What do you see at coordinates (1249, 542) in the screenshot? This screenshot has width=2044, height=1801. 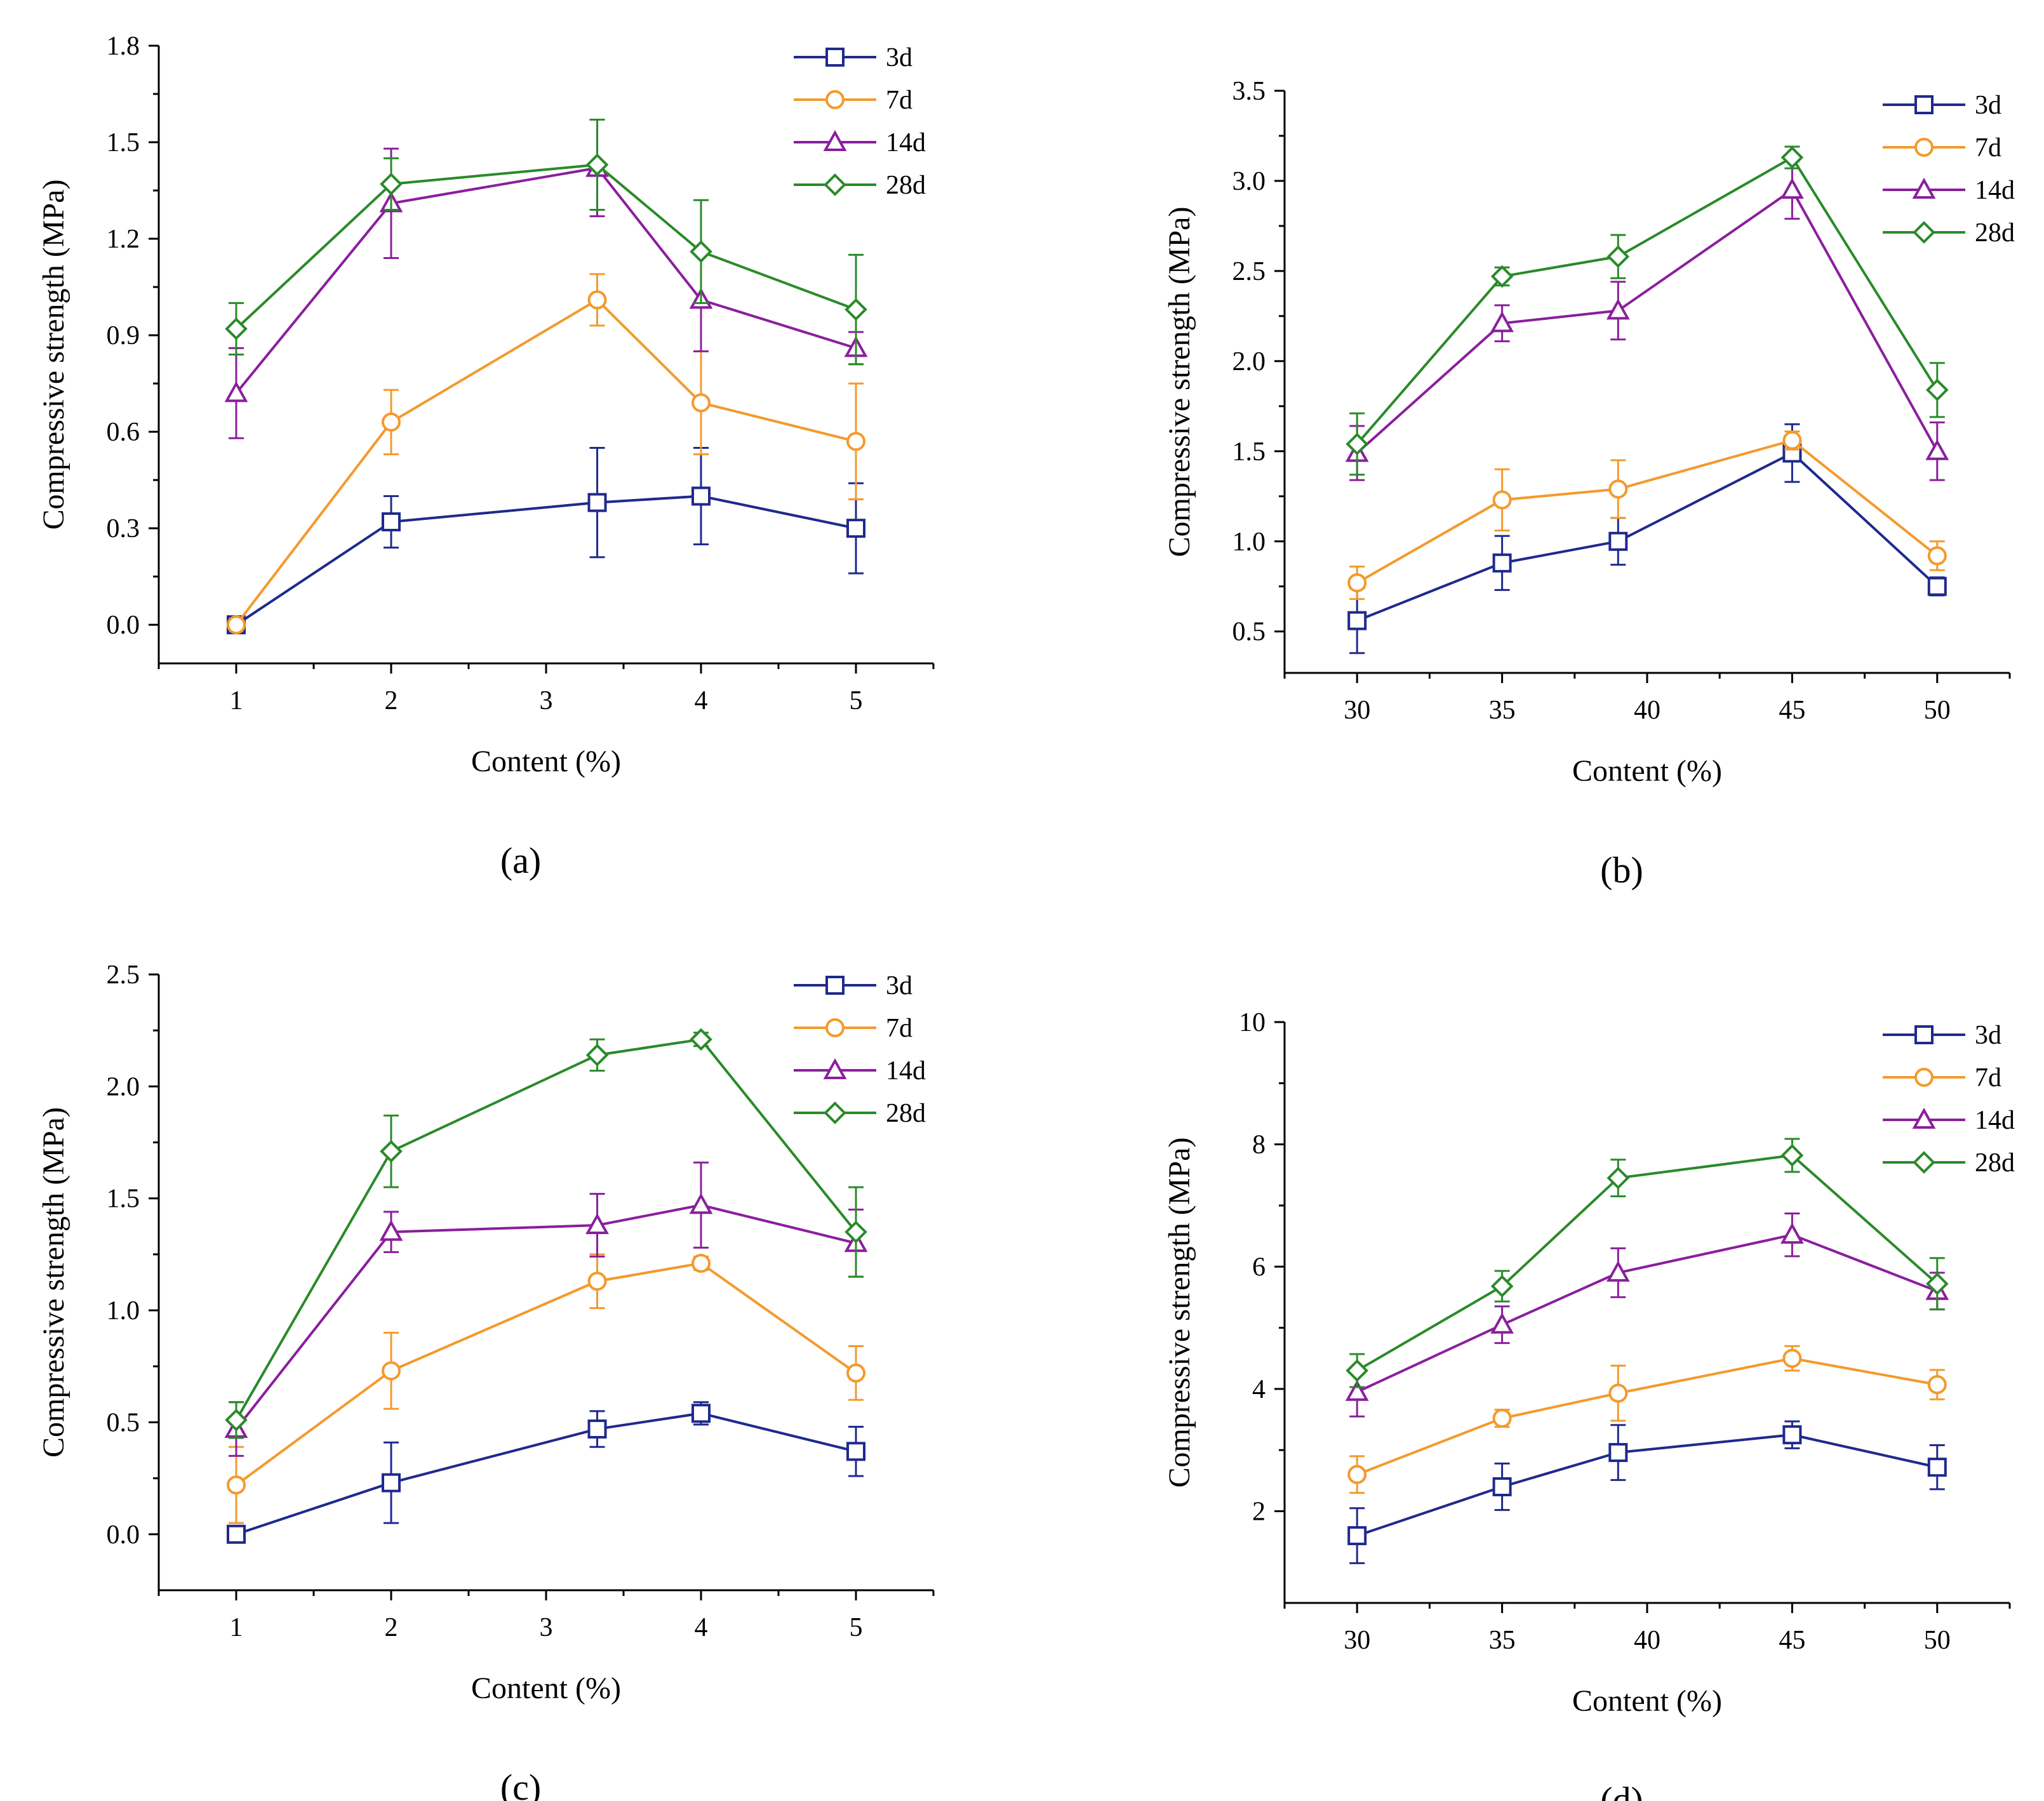 I see `y-tick-label: 1.0` at bounding box center [1249, 542].